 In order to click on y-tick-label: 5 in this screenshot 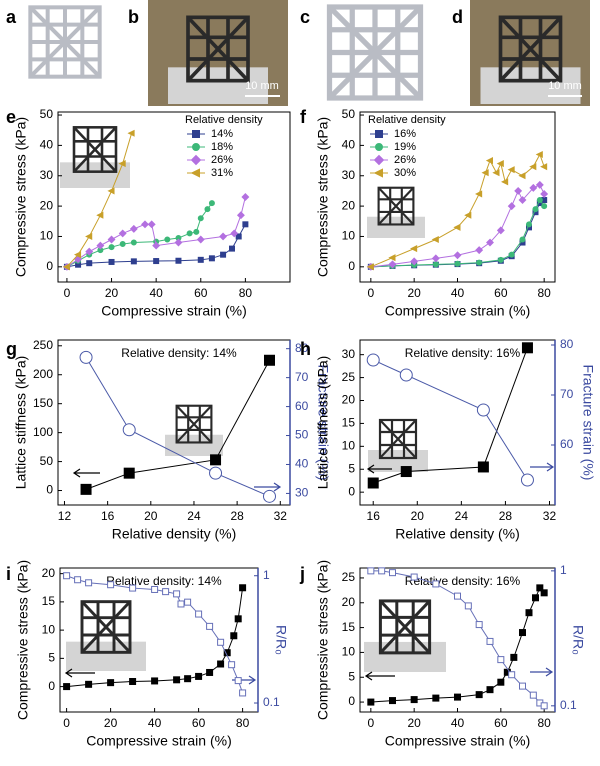, I will do `click(51, 658)`.